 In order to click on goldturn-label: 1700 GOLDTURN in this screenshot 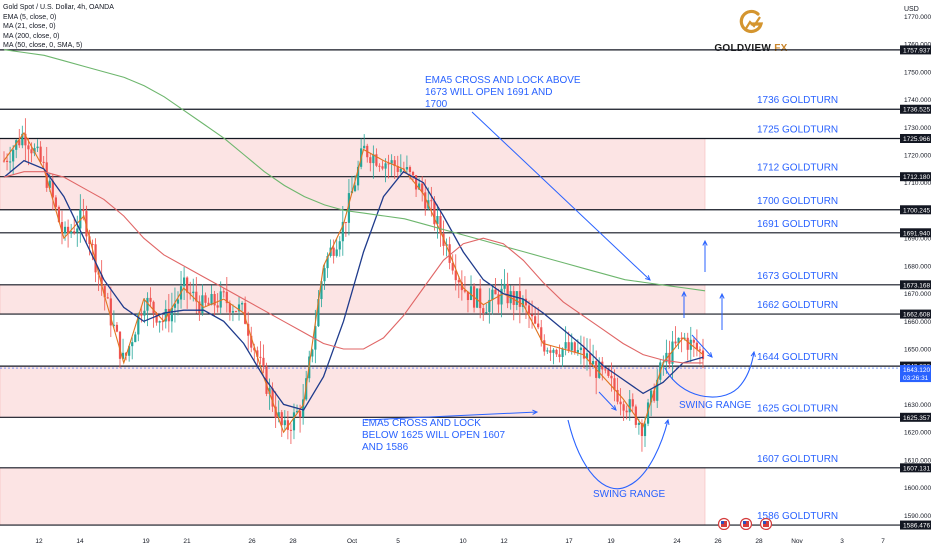, I will do `click(797, 201)`.